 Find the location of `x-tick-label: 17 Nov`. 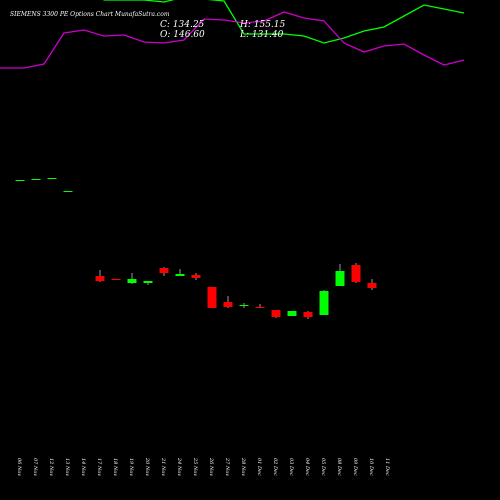

x-tick-label: 17 Nov is located at coordinates (99, 467).